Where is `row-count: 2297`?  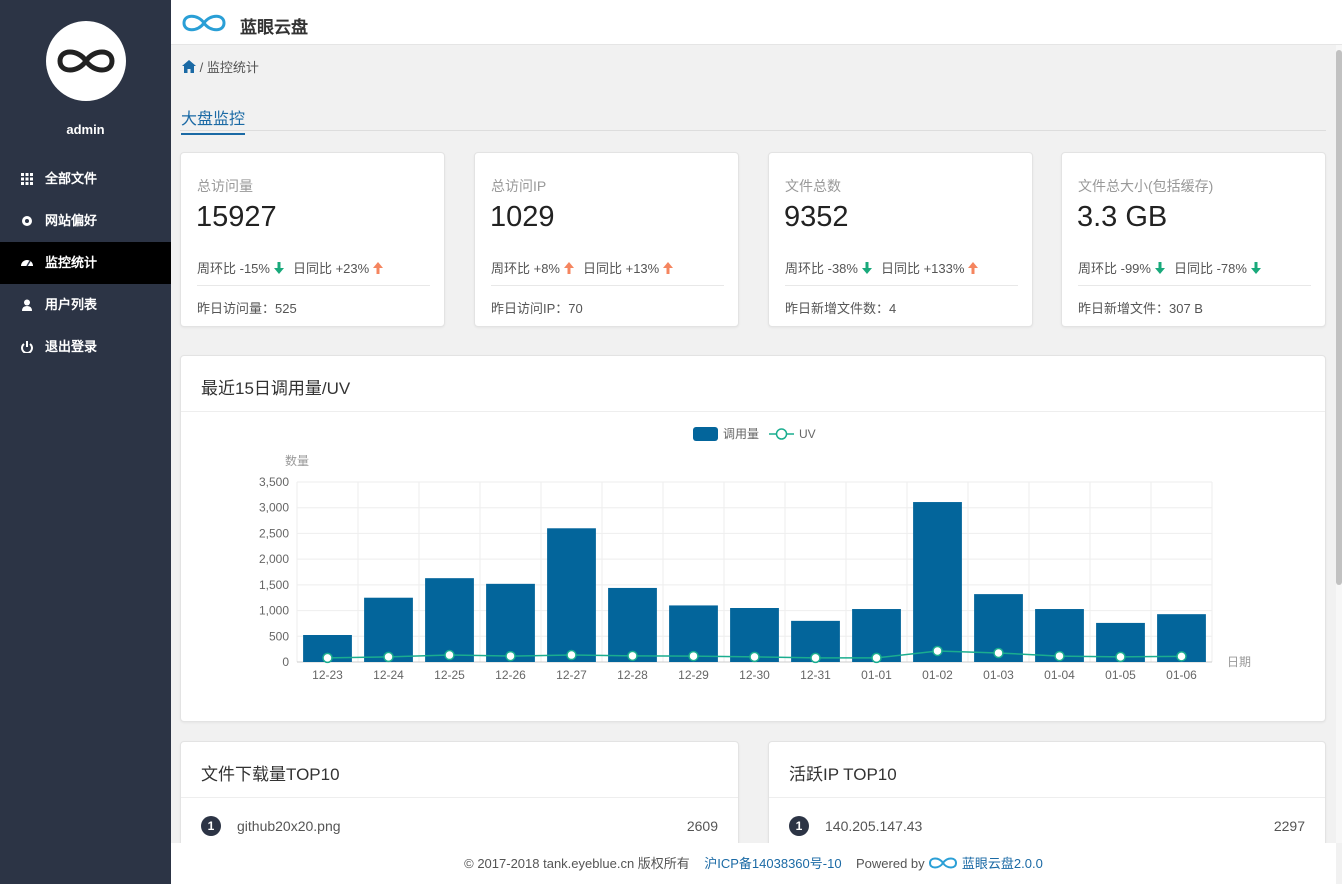
row-count: 2297 is located at coordinates (1289, 826).